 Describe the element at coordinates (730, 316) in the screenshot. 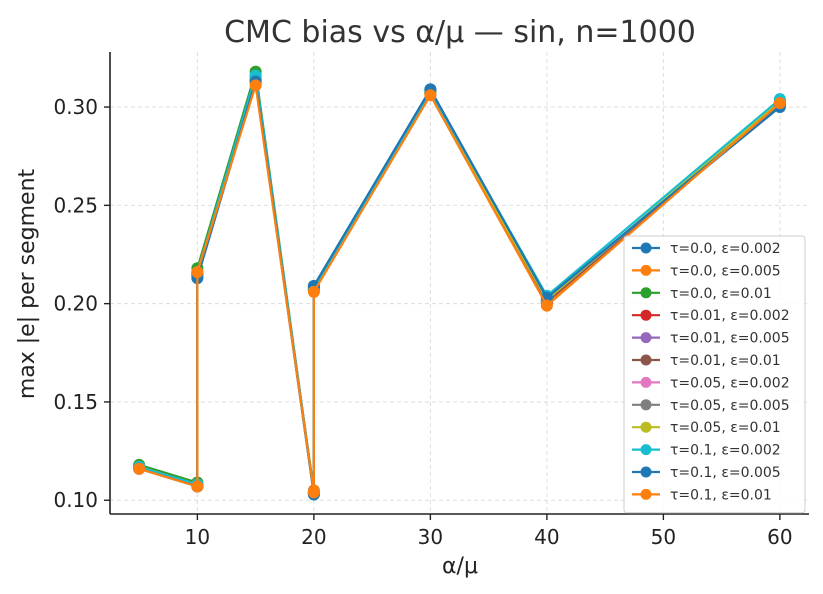

I see `legend-label: τ=0.01, ε=0.002` at that location.